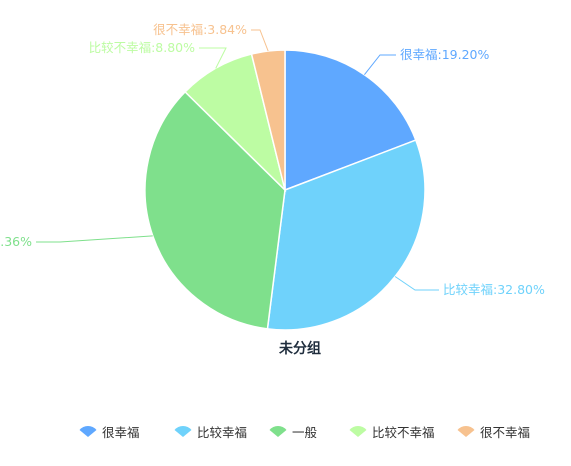  What do you see at coordinates (16, 241) in the screenshot?
I see `slice-label: 一般:35.36%` at bounding box center [16, 241].